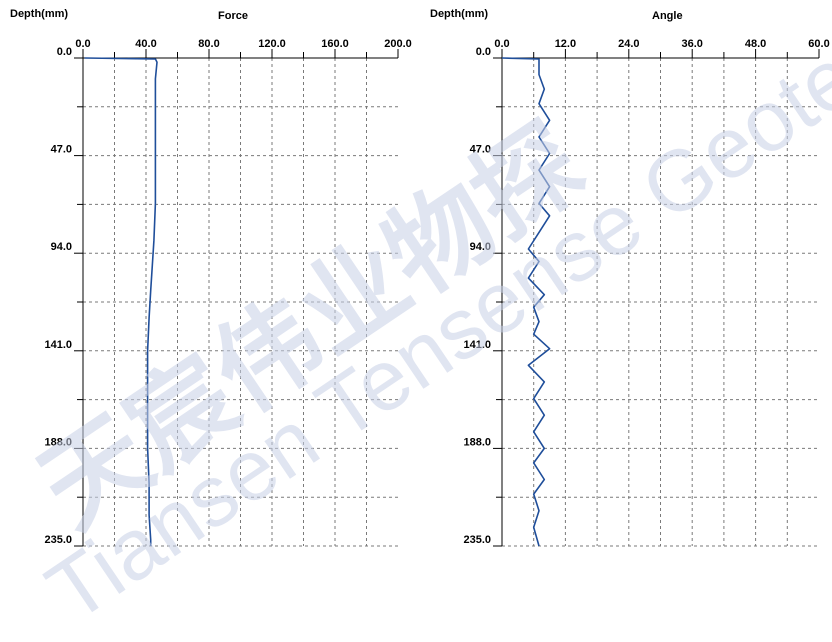 The width and height of the screenshot is (832, 642). Describe the element at coordinates (667, 16) in the screenshot. I see `angle-title: Angle` at that location.